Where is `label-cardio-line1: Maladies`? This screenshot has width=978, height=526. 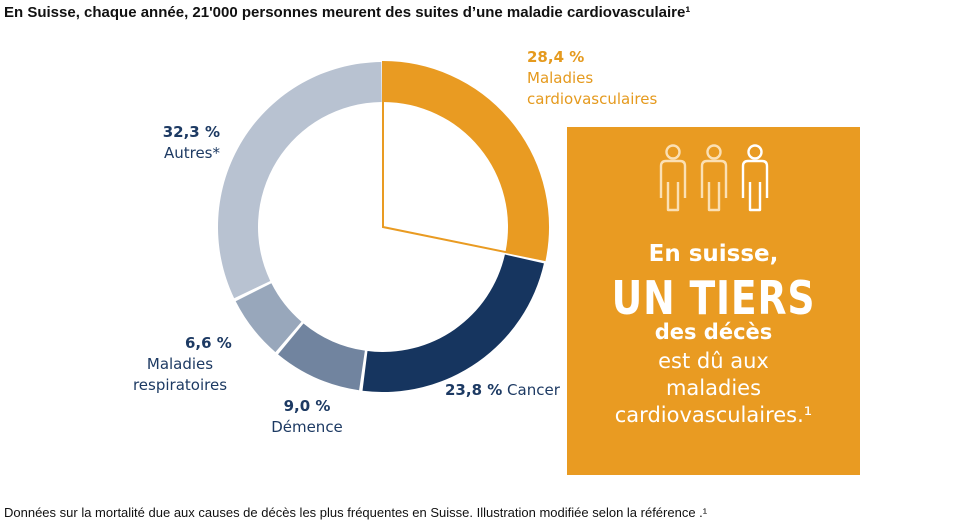
label-cardio-line1: Maladies is located at coordinates (560, 78).